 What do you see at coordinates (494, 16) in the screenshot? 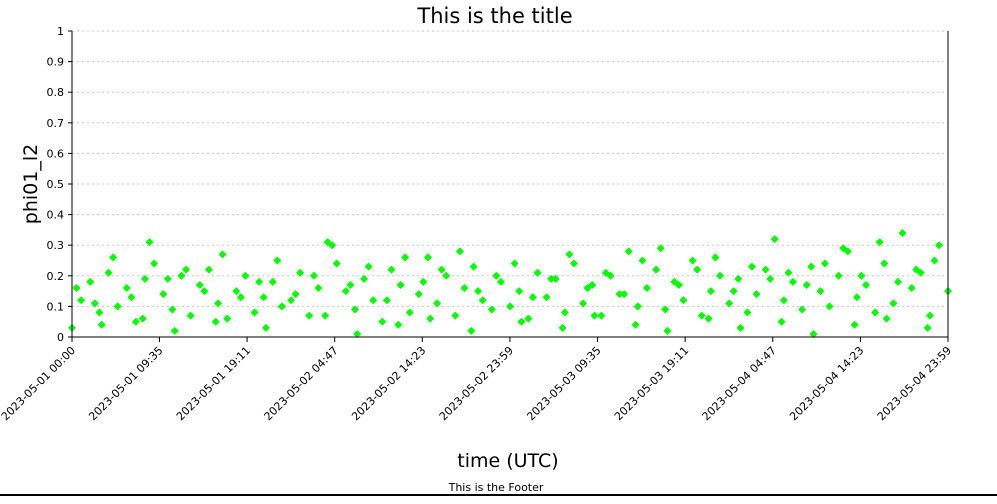
I see `chart-title: This is the title` at bounding box center [494, 16].